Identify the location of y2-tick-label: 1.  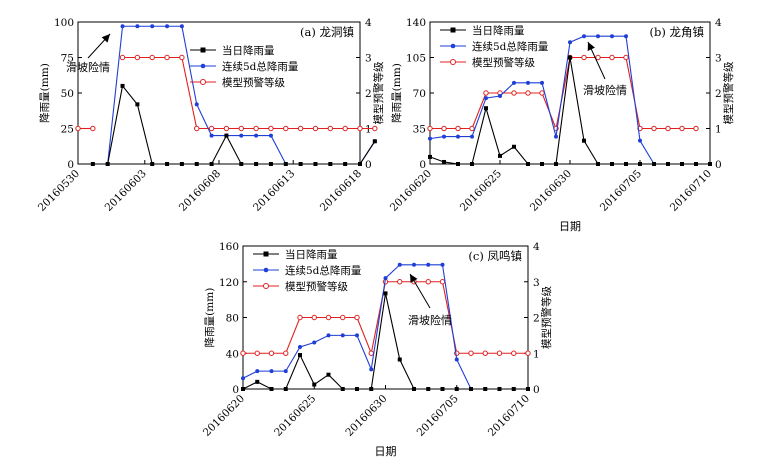
(536, 354).